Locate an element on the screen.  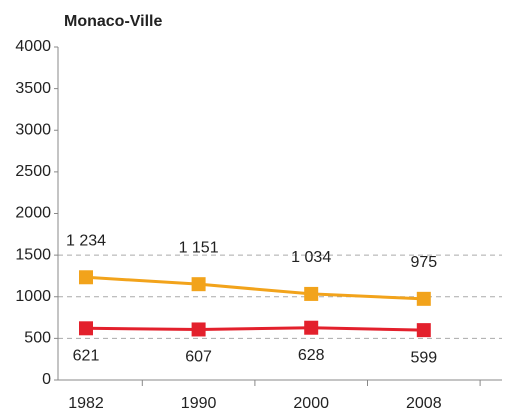
value-label: 1 034 is located at coordinates (311, 257).